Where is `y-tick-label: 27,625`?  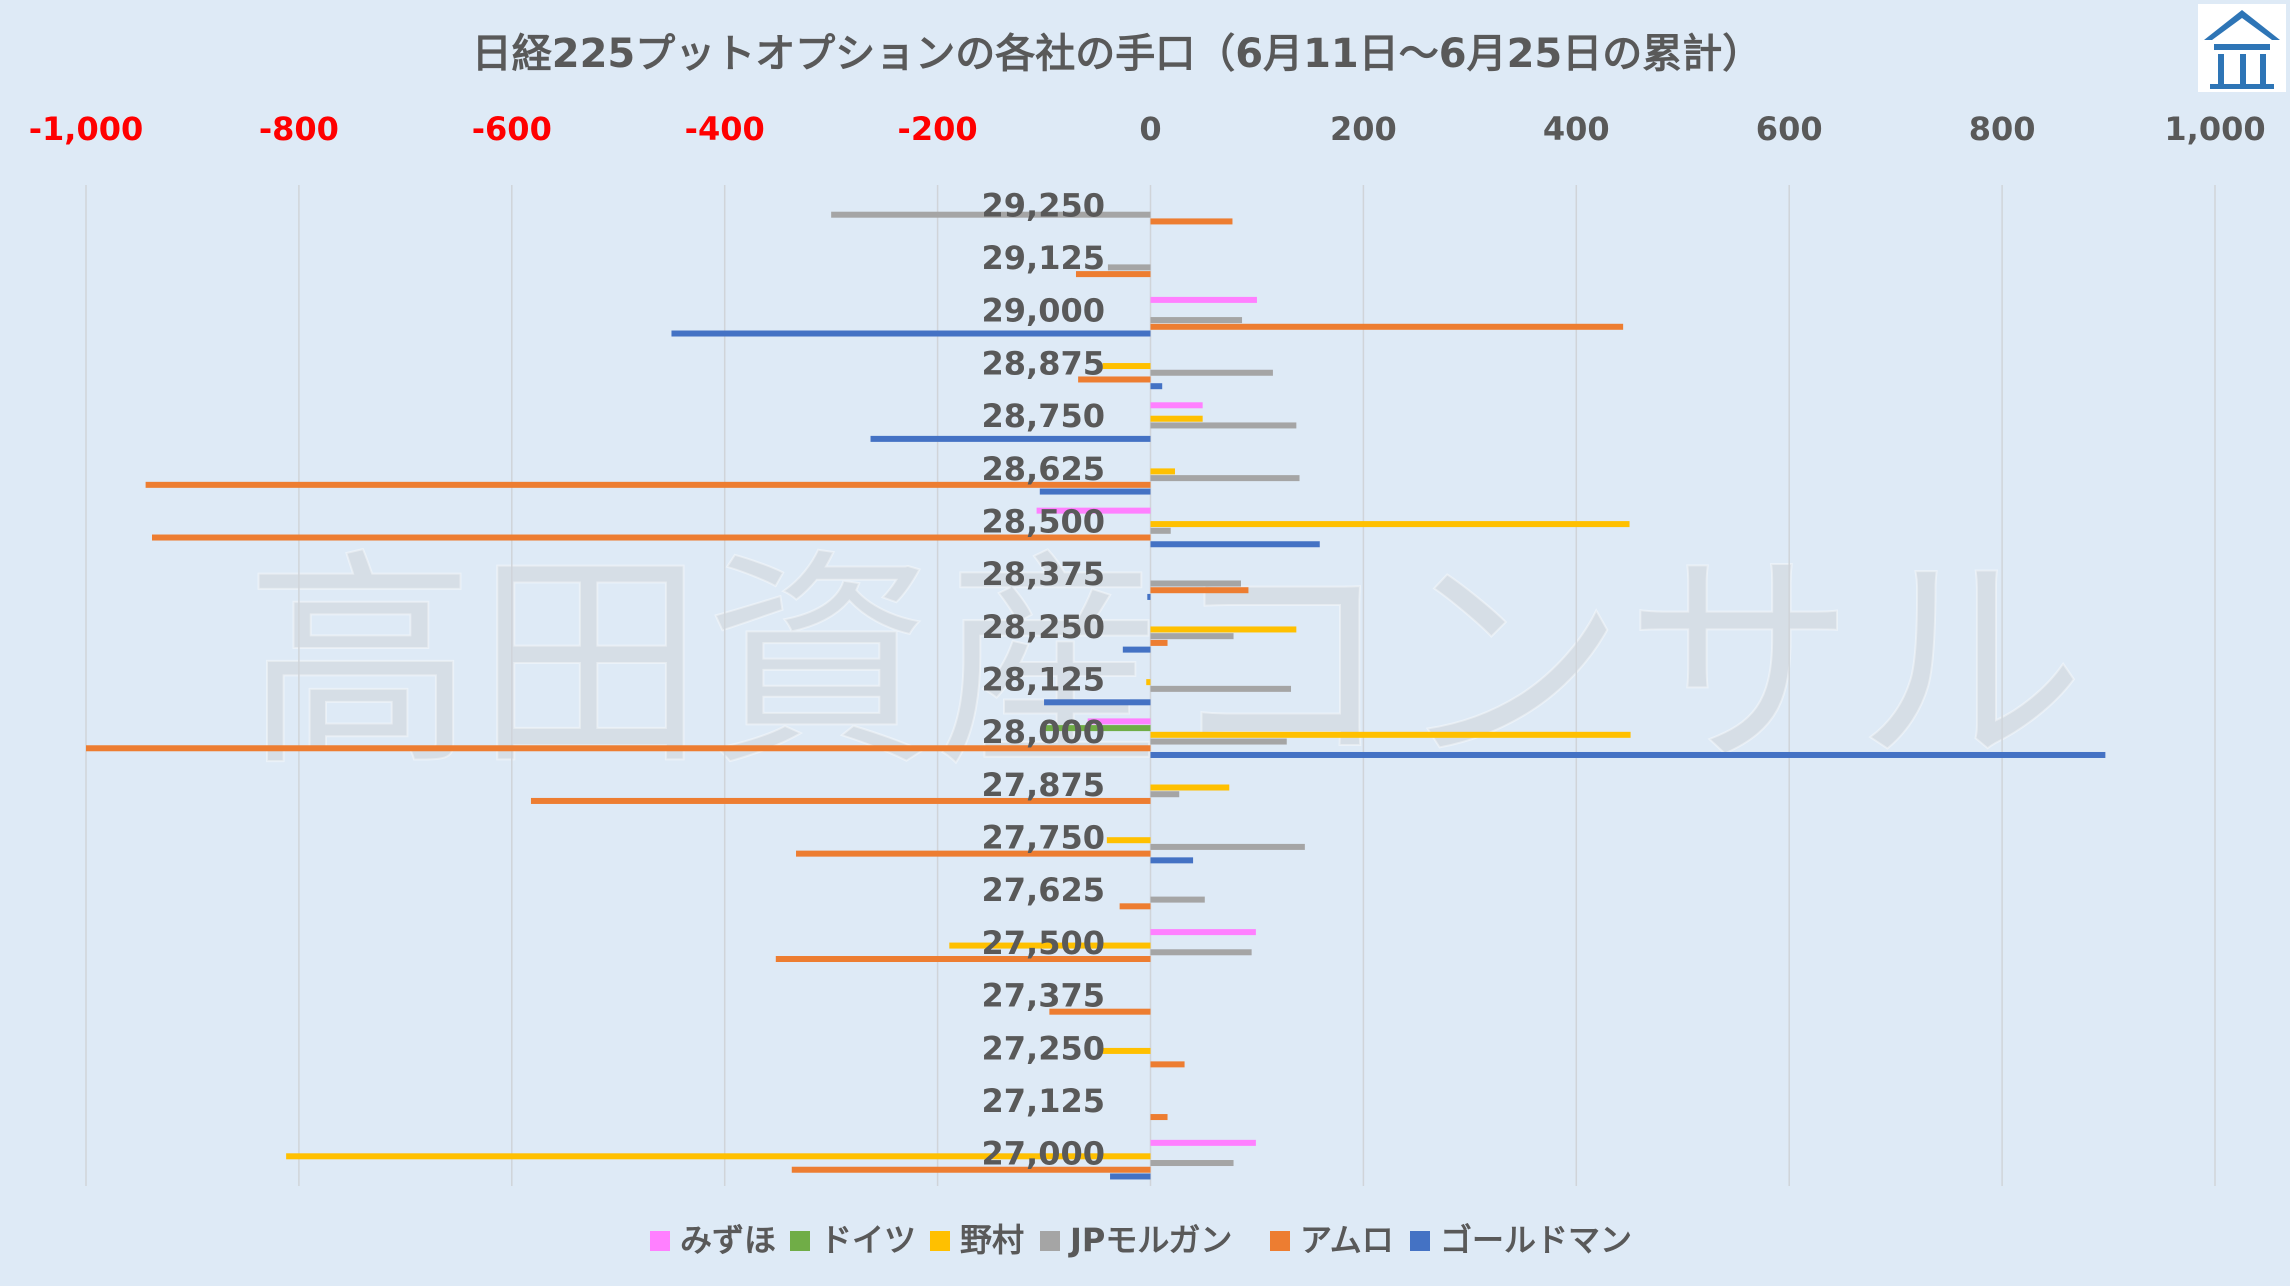
y-tick-label: 27,625 is located at coordinates (1043, 890).